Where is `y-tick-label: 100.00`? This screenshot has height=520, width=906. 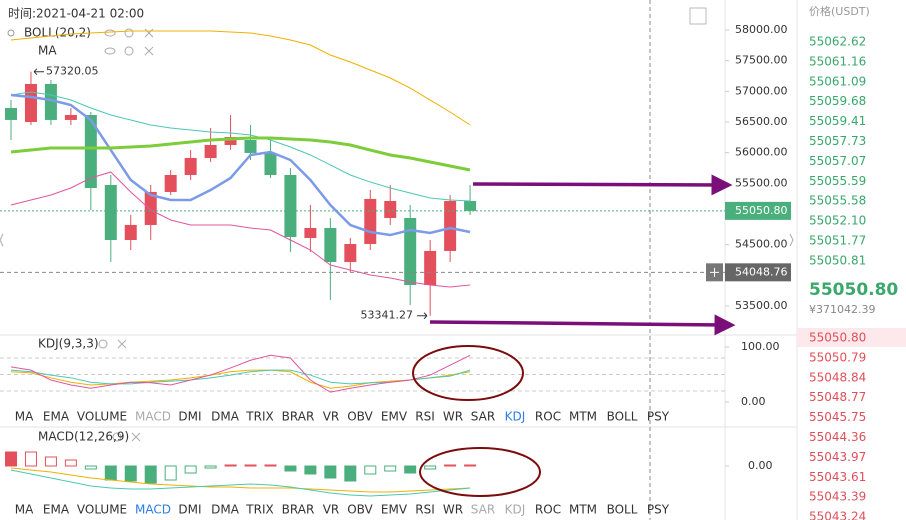 y-tick-label: 100.00 is located at coordinates (760, 346).